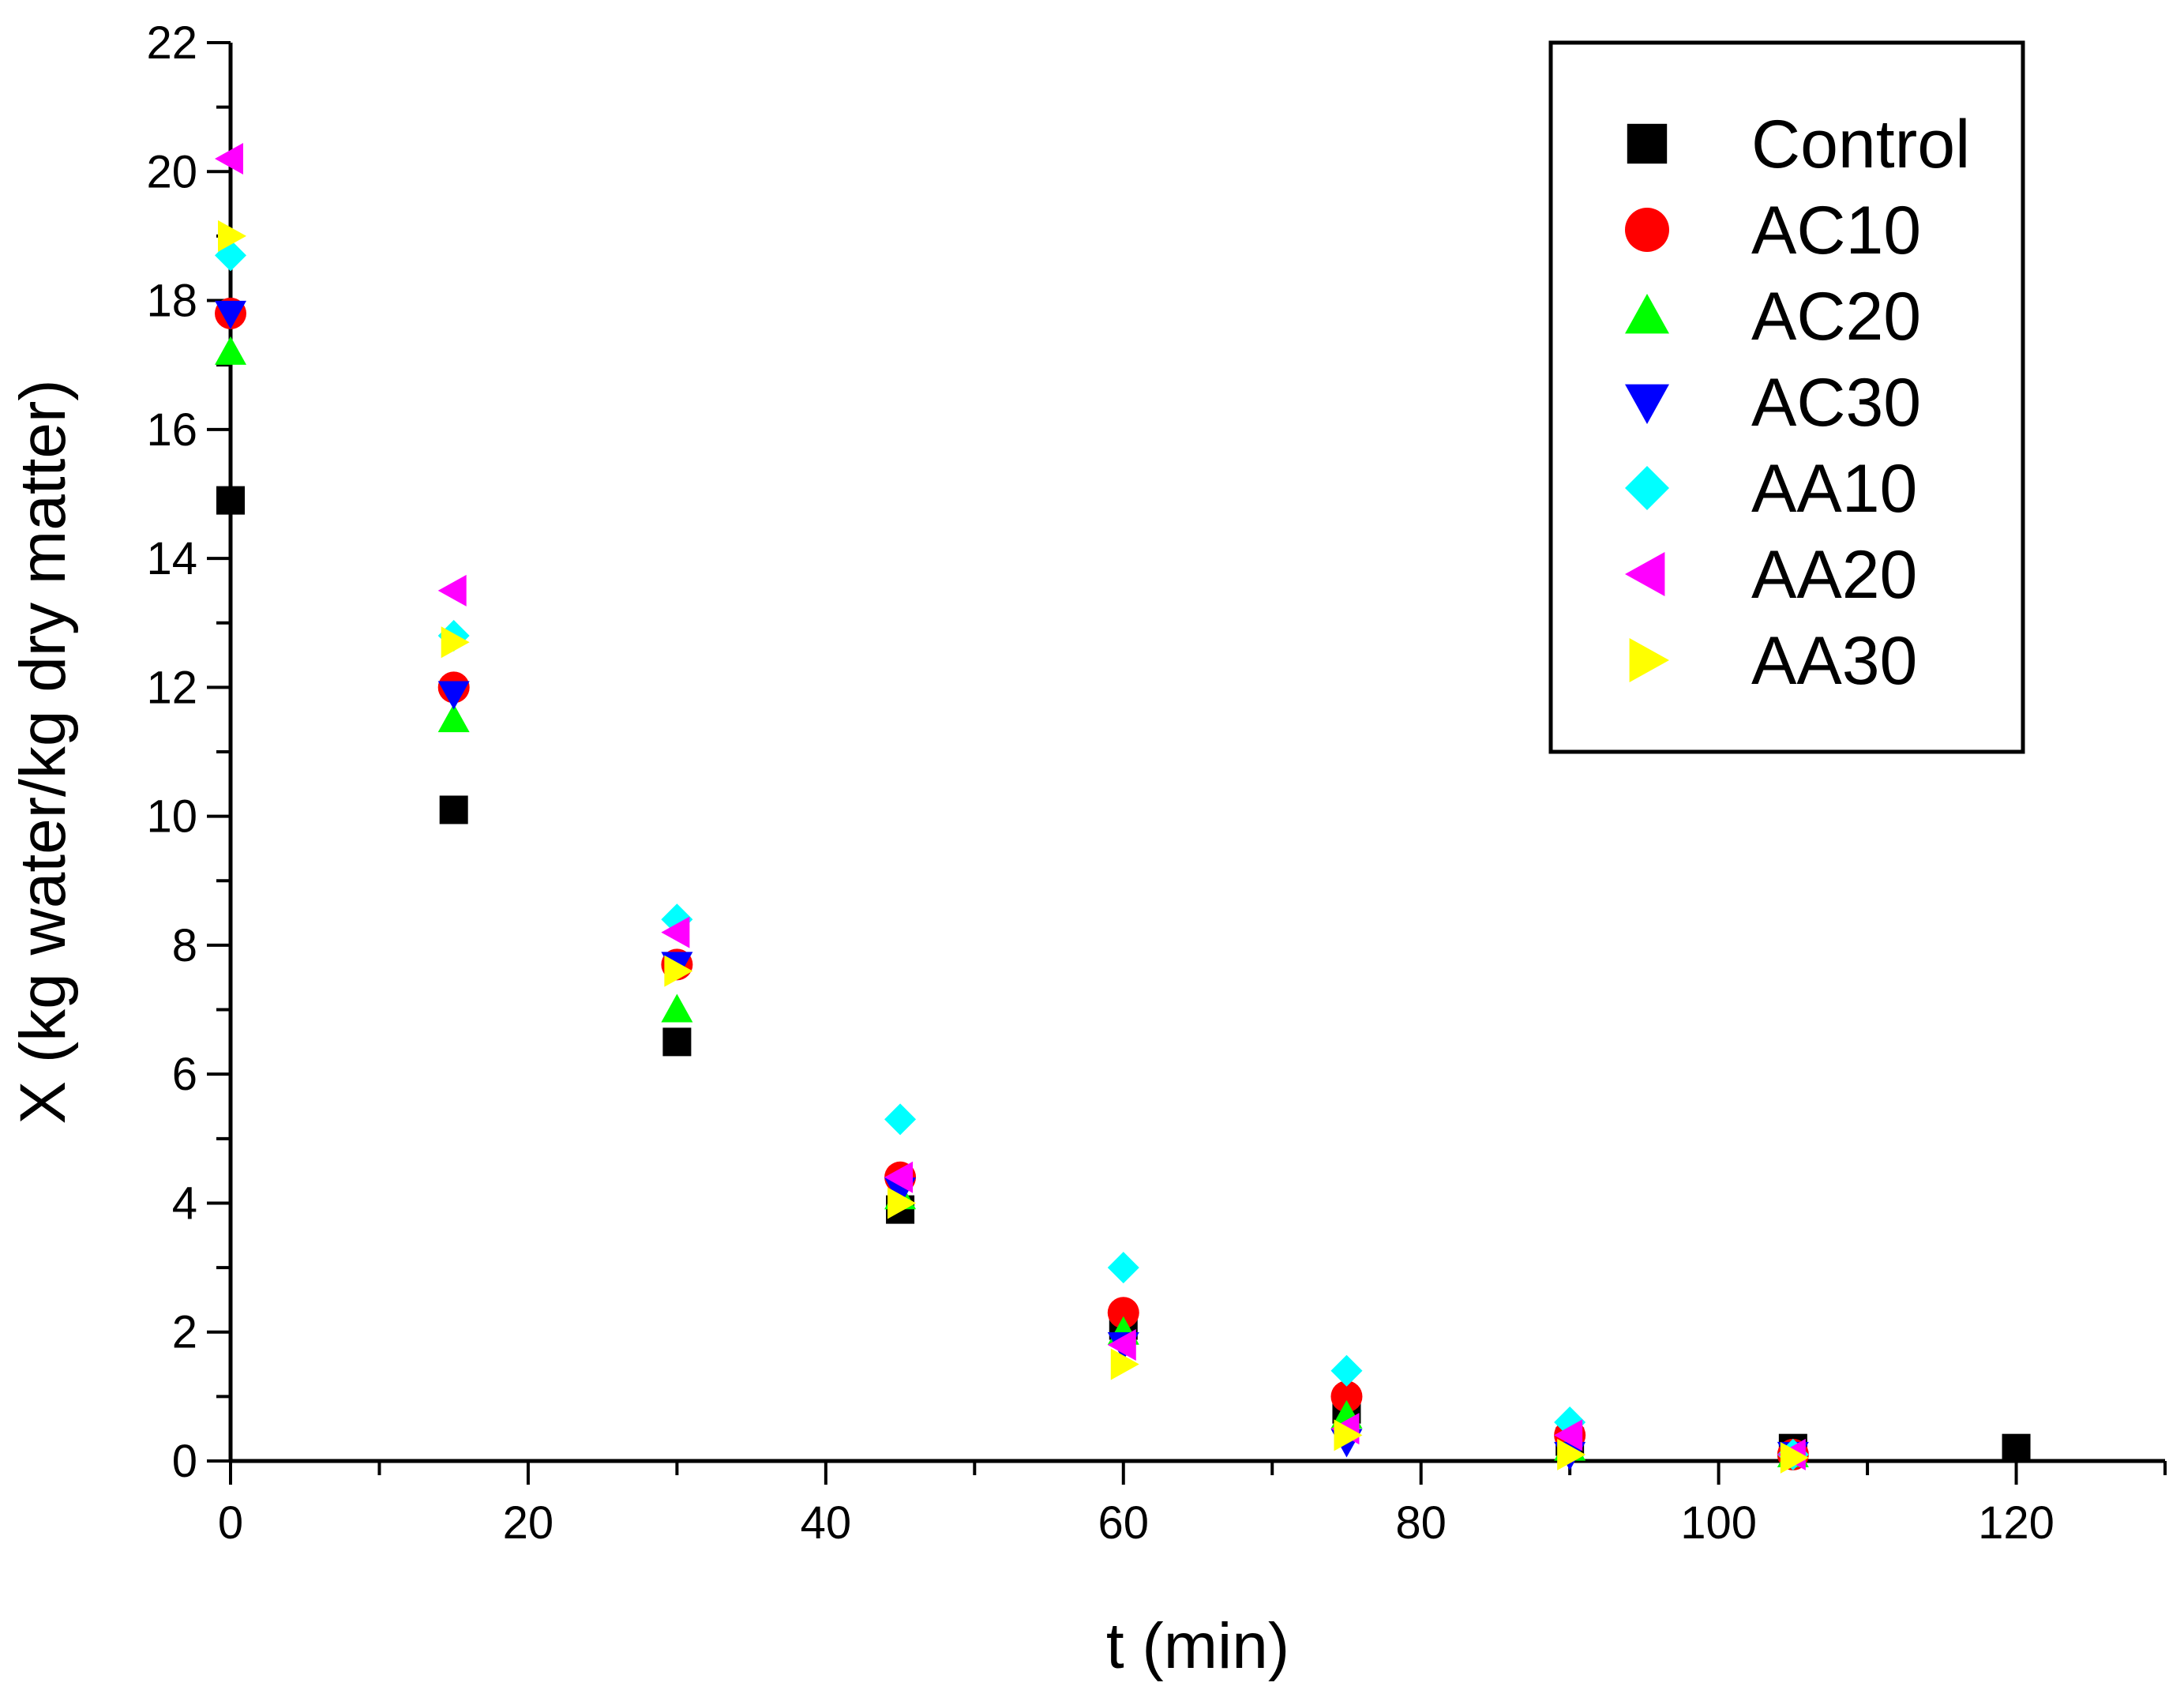  I want to click on x-axis-title: t (min), so click(1197, 1646).